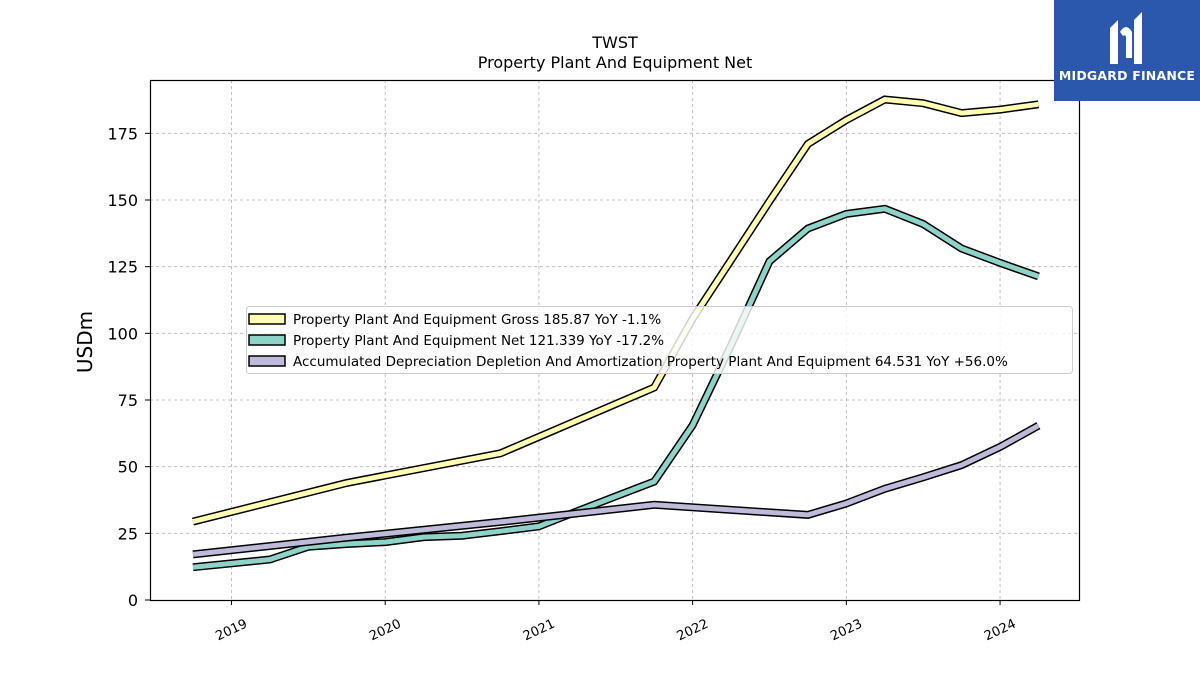 The image size is (1200, 675). Describe the element at coordinates (615, 62) in the screenshot. I see `chart-subtitle: Property Plant And Equipment Net` at that location.